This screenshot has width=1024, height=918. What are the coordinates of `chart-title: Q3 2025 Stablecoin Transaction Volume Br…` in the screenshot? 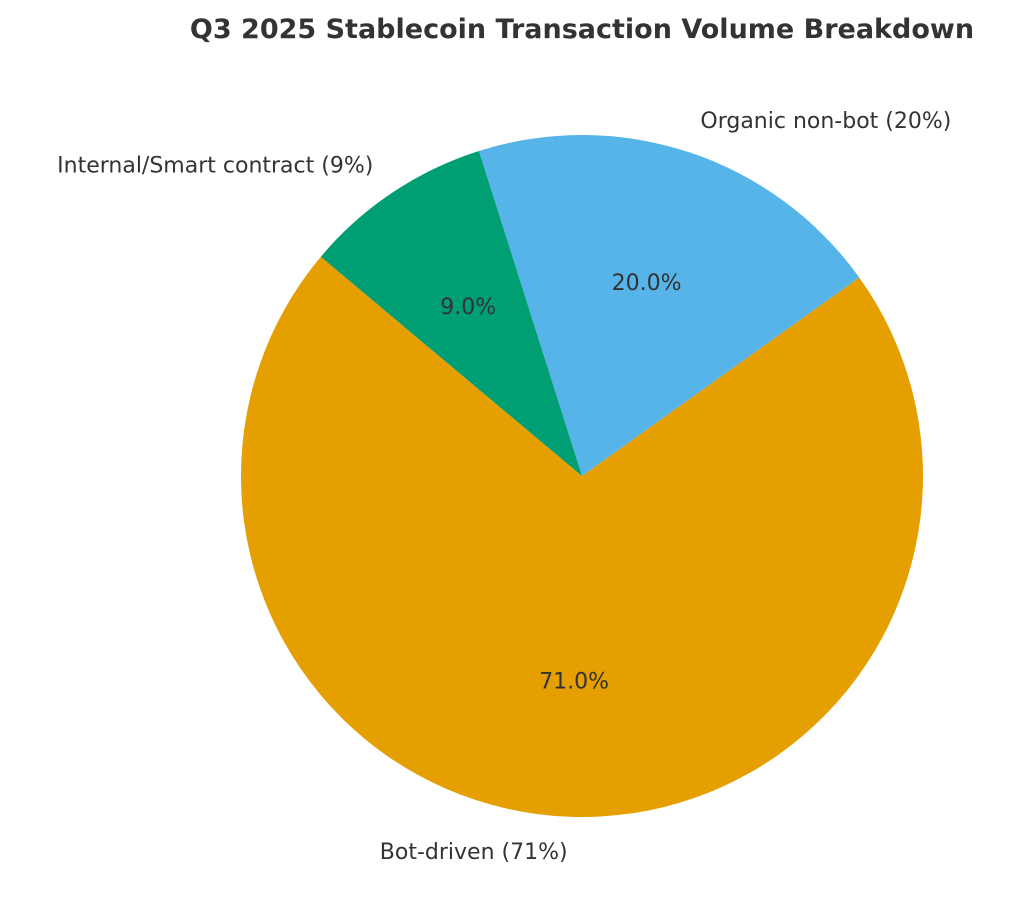 It's located at (582, 29).